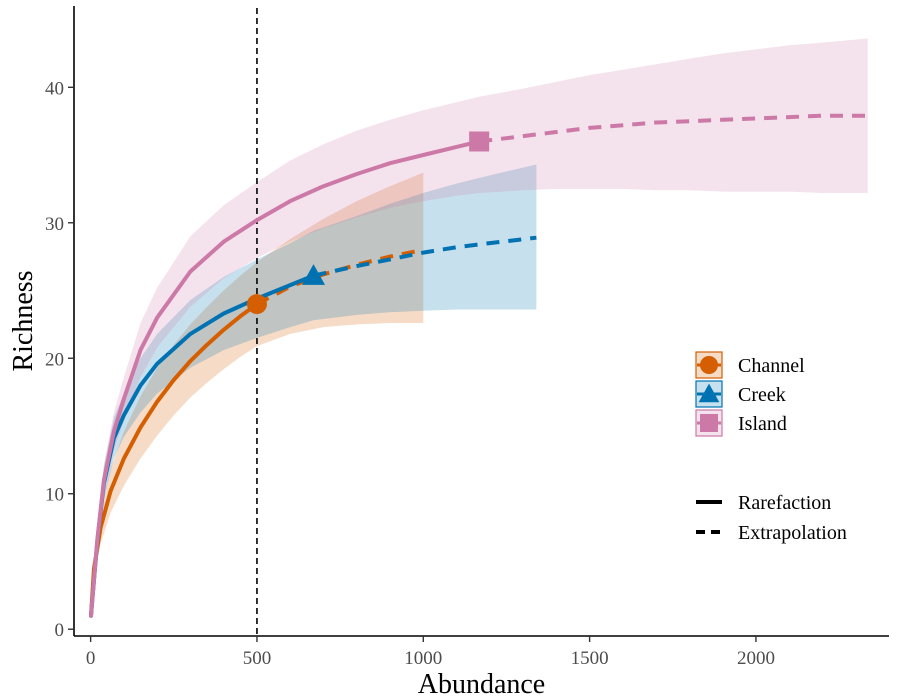 This screenshot has width=903, height=699. I want to click on x-tick-label: 1500, so click(590, 658).